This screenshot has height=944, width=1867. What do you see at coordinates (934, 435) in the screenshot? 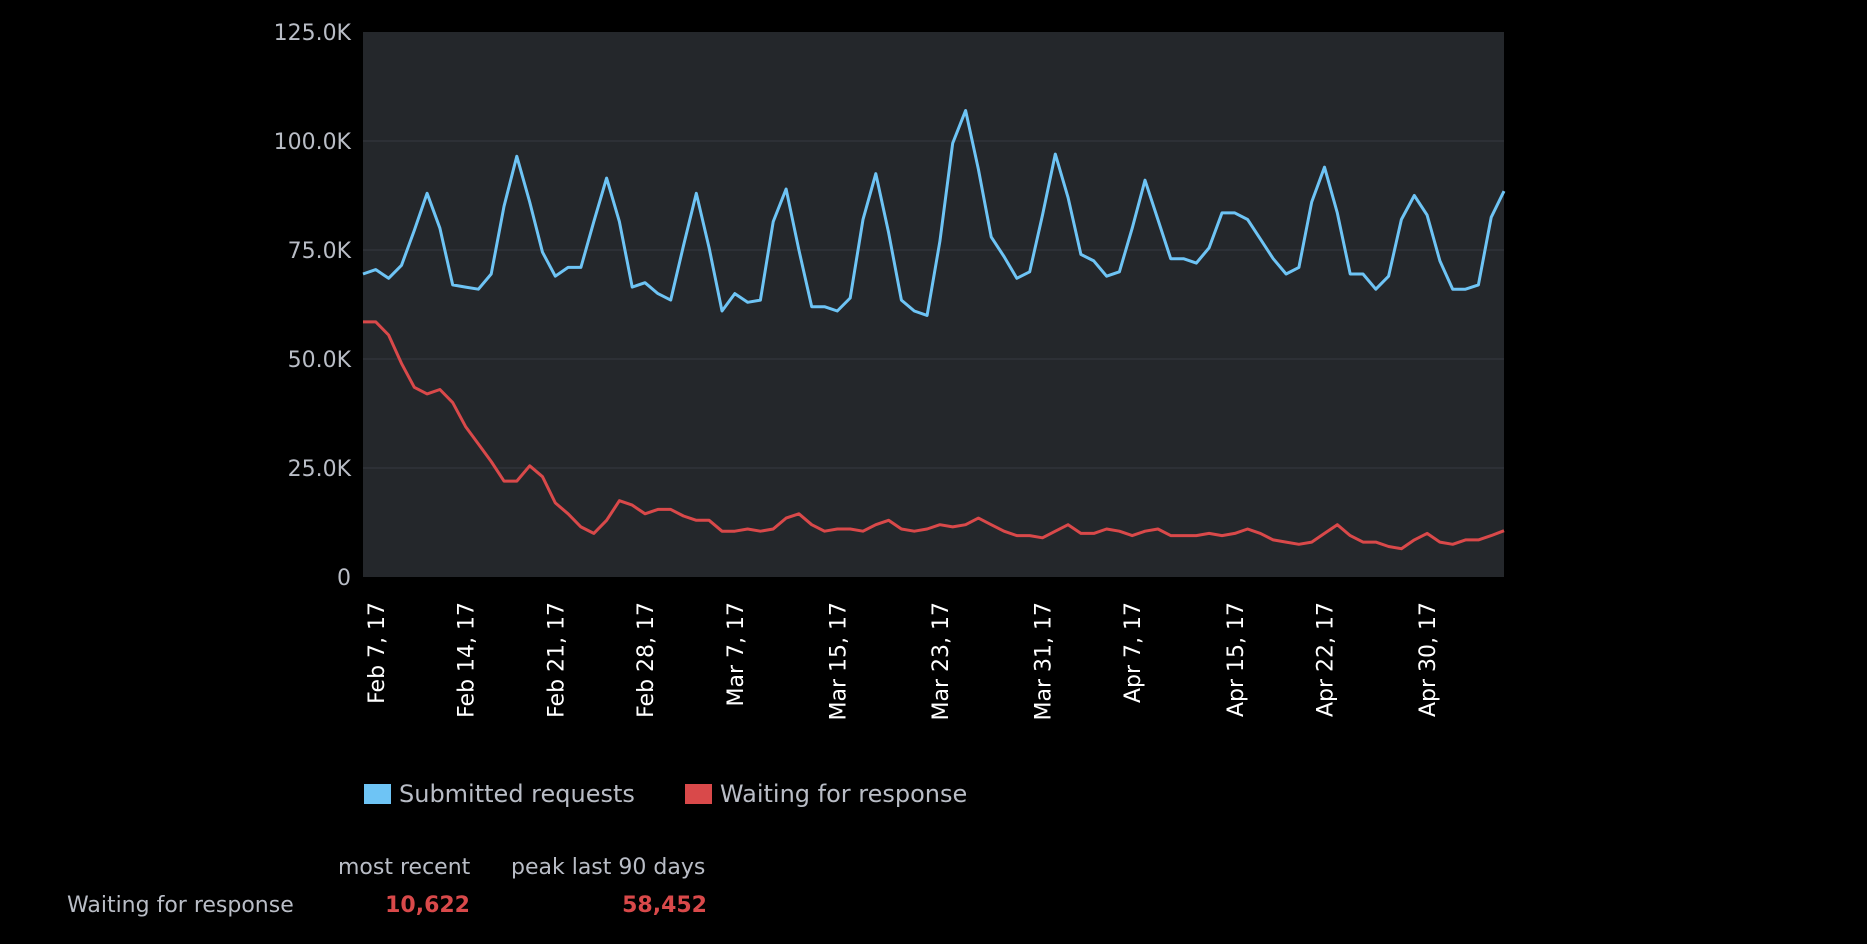
I see `series-line-waiting` at bounding box center [934, 435].